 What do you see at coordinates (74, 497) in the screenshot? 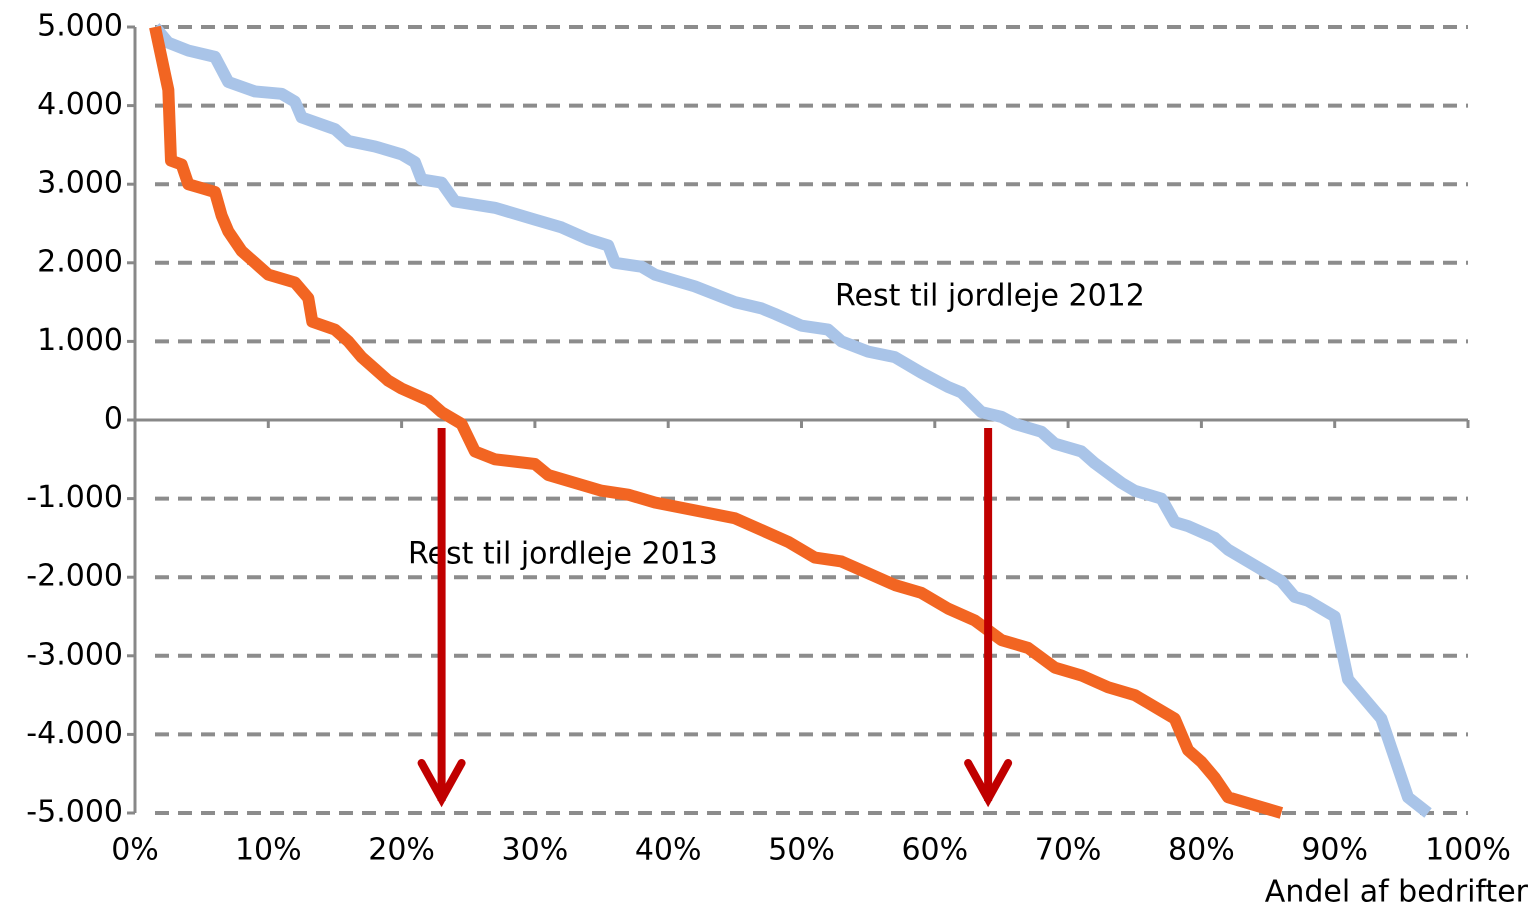
I see `y-tick-label: -1.000` at bounding box center [74, 497].